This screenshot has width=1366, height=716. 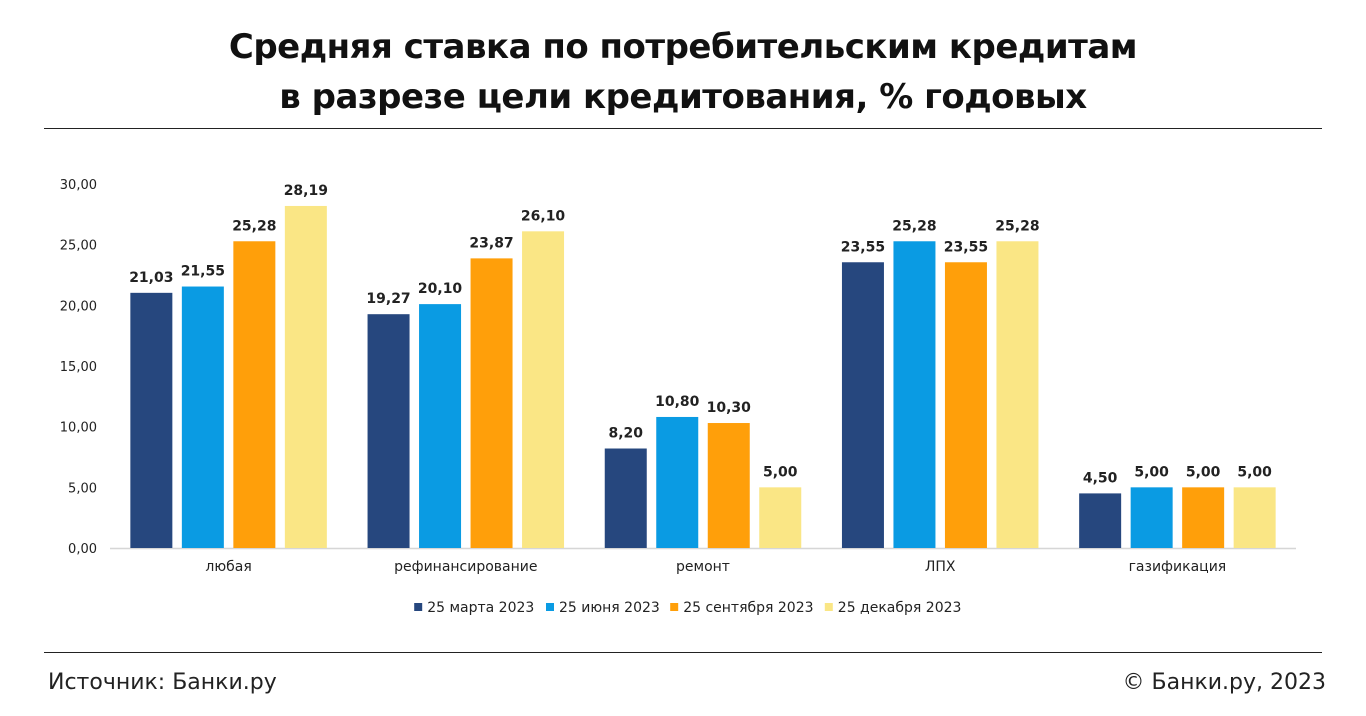 I want to click on data-label: 20,10, so click(x=440, y=289).